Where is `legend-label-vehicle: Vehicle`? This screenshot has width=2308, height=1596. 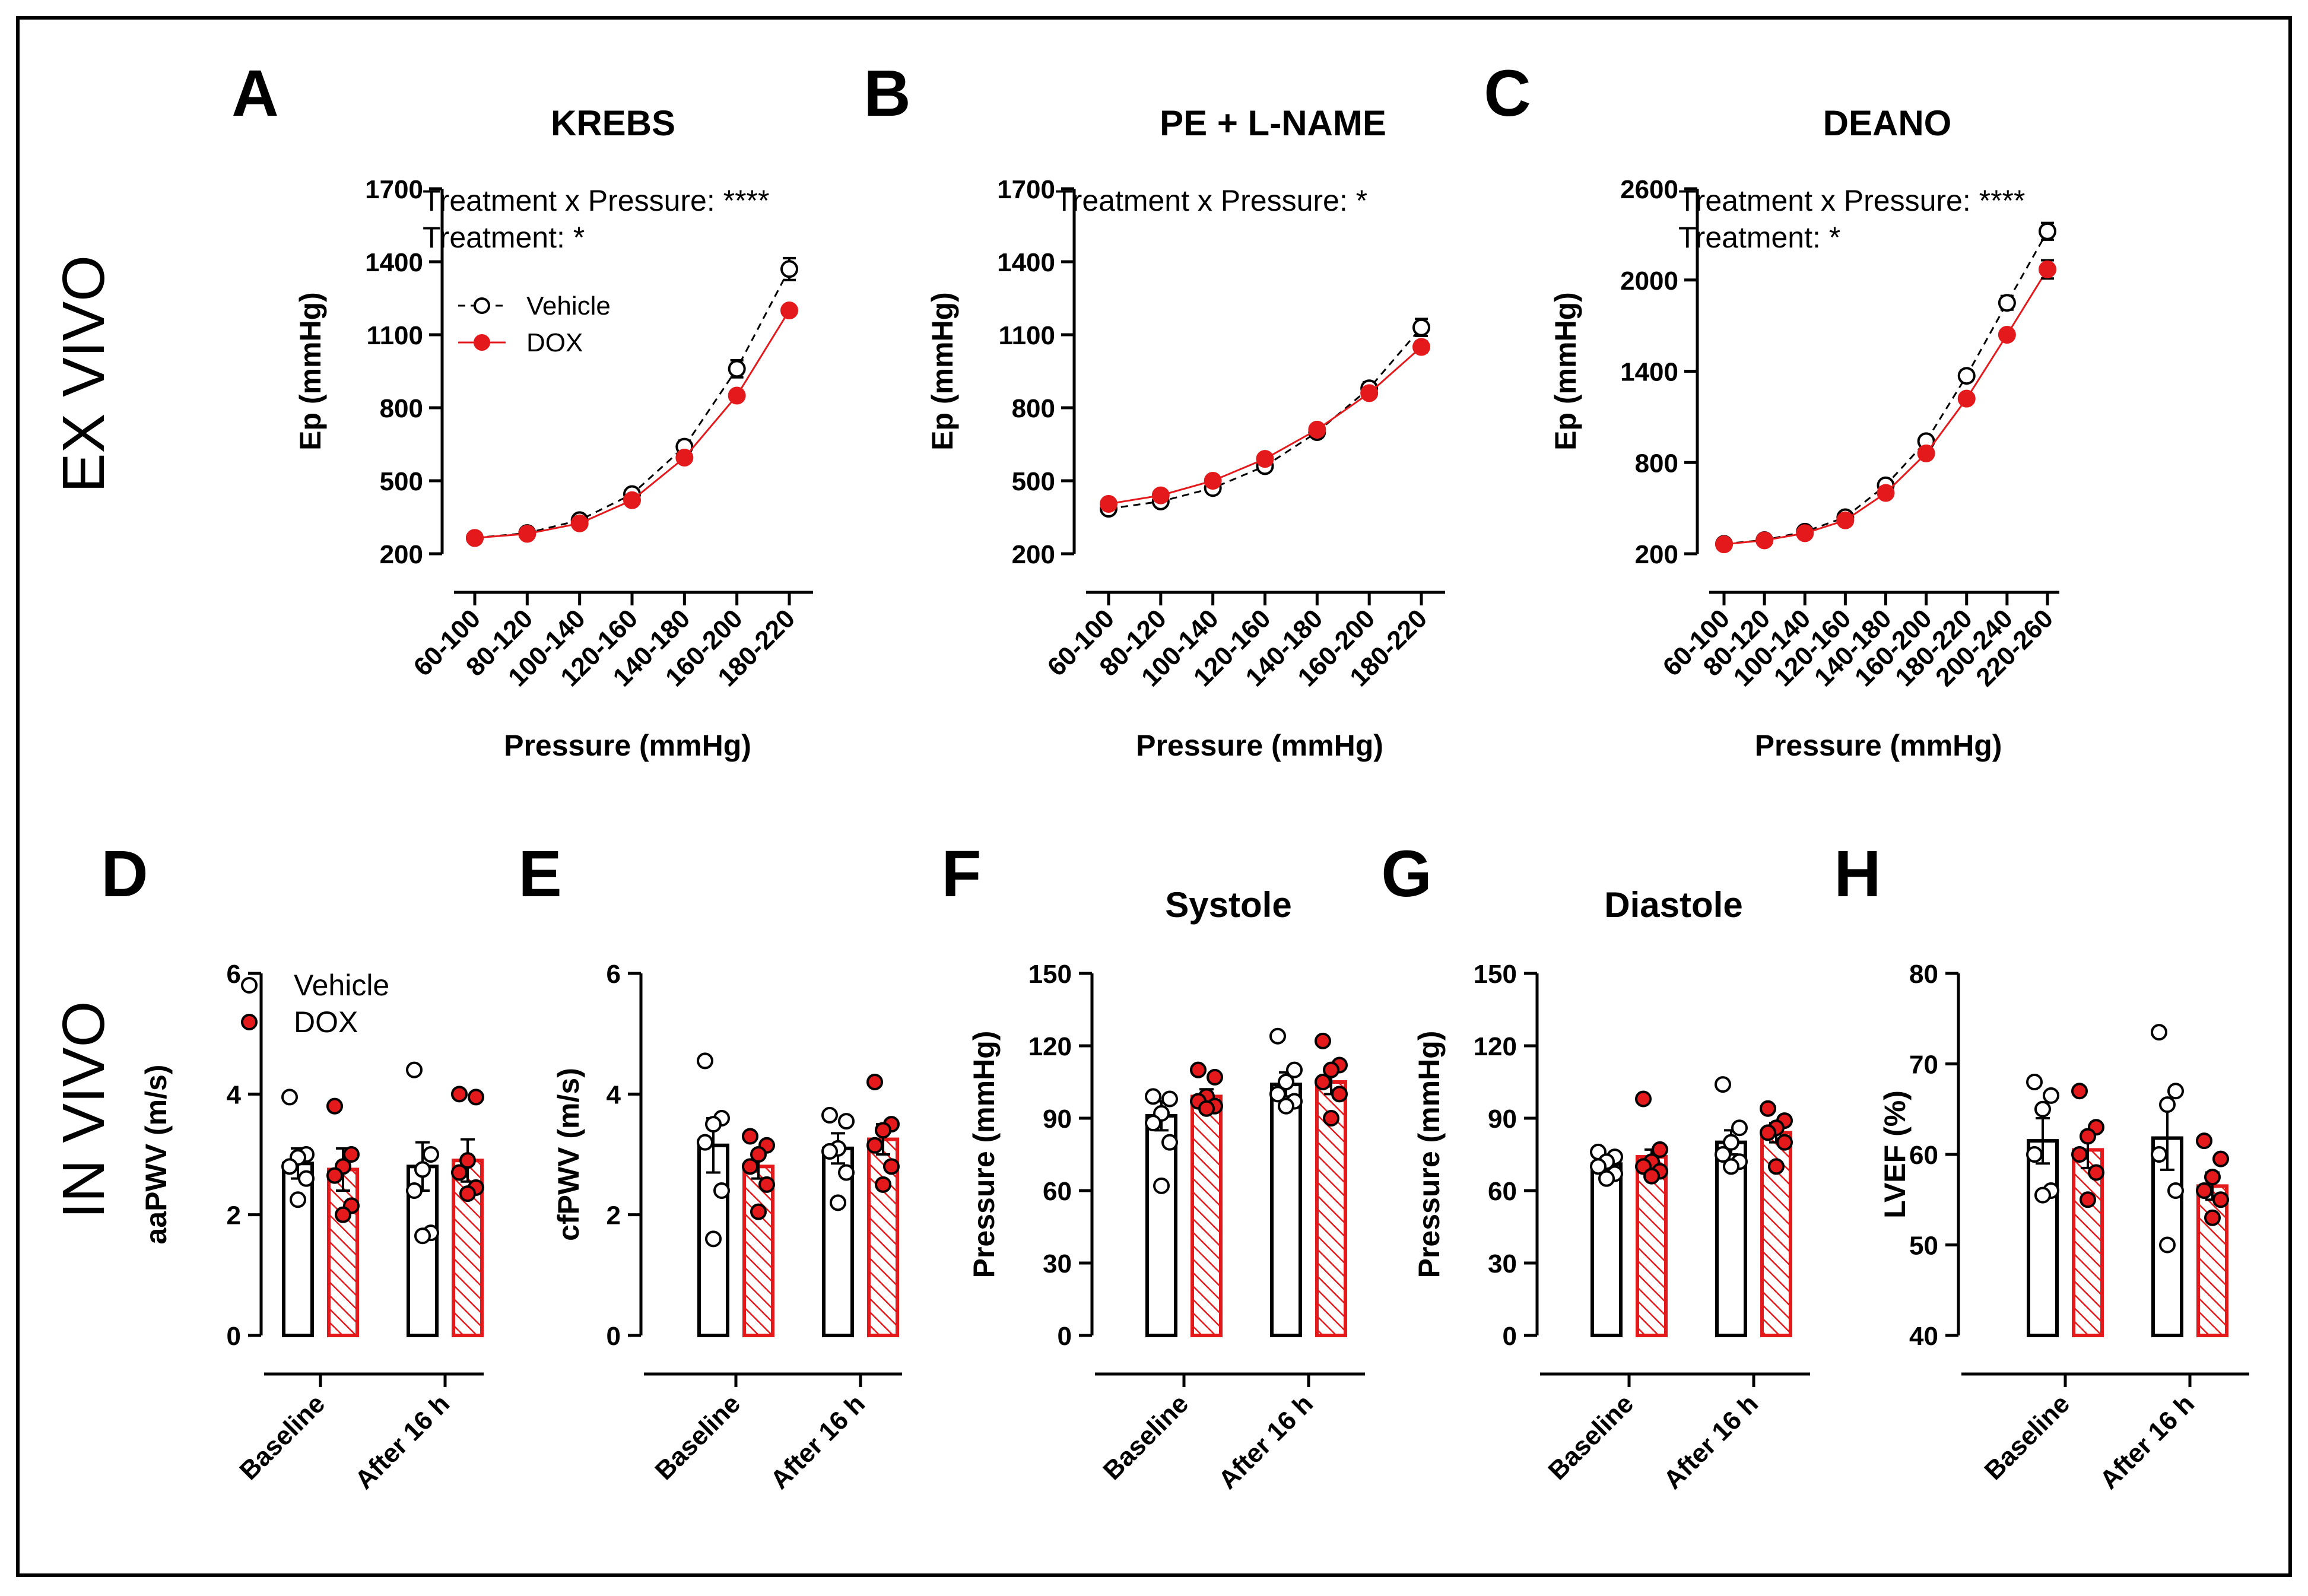
legend-label-vehicle: Vehicle is located at coordinates (342, 985).